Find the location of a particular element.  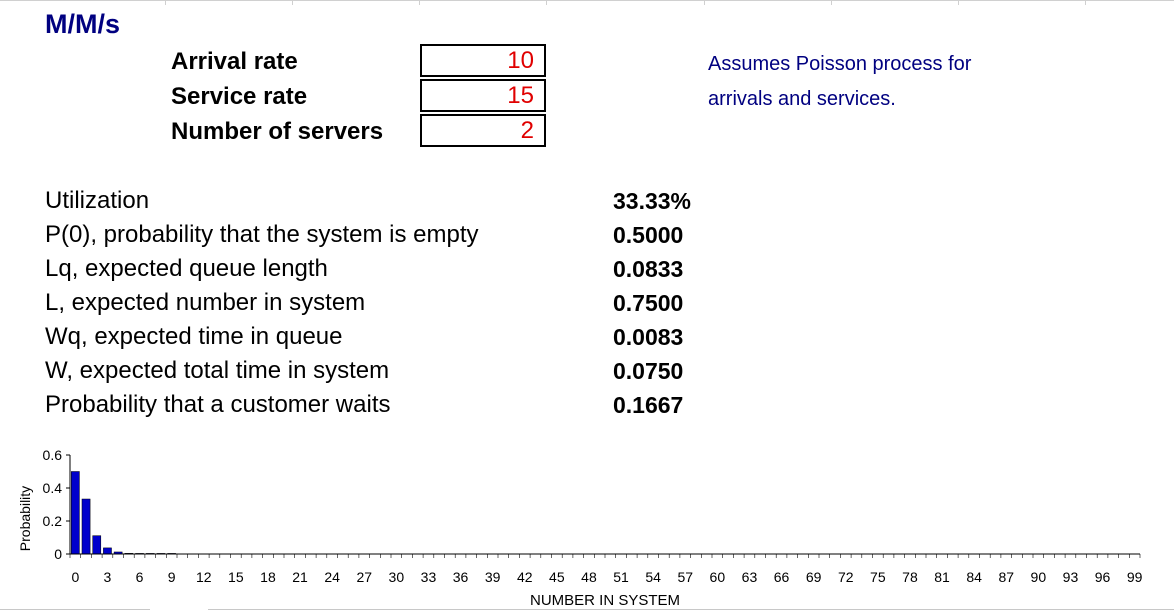

x-tick-label: 63 is located at coordinates (750, 577).